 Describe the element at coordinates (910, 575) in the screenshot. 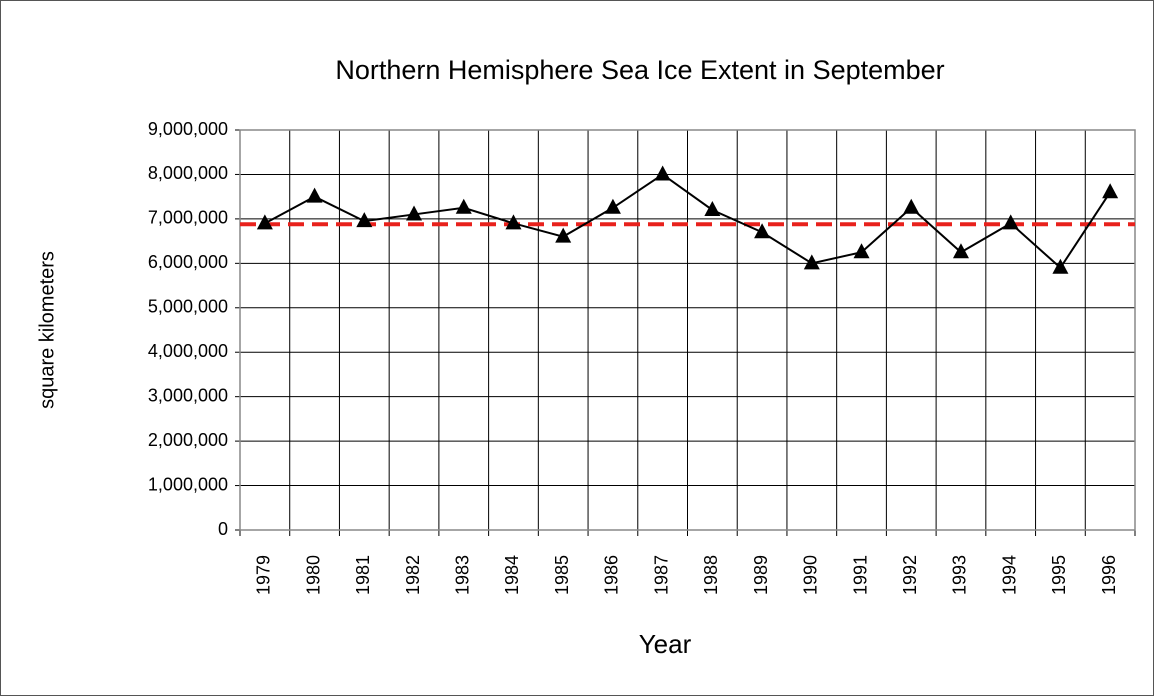

I see `x-tick-label: 1992` at that location.